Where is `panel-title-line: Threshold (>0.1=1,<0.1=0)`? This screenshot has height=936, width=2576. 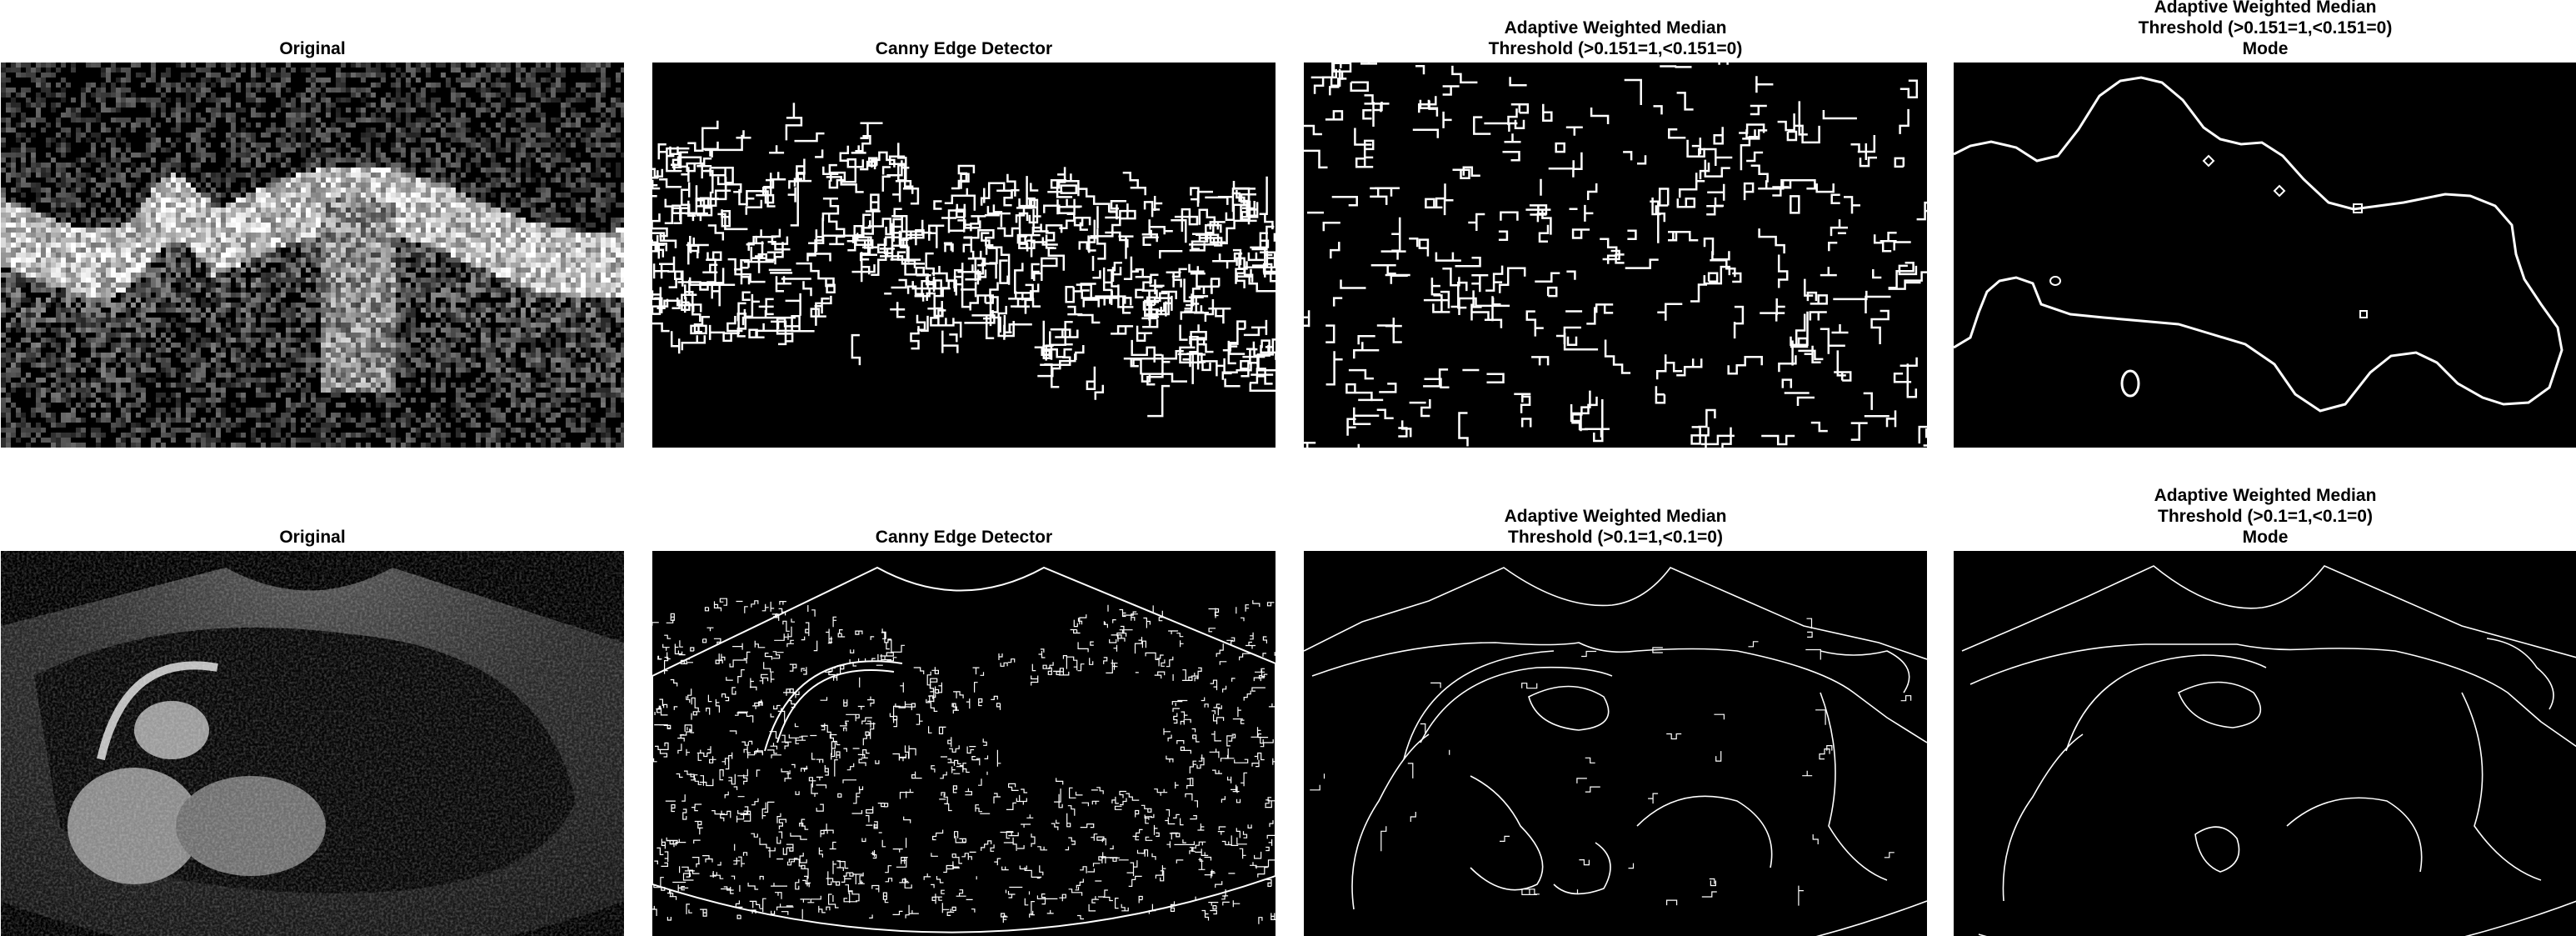 panel-title-line: Threshold (>0.1=1,<0.1=0) is located at coordinates (2265, 516).